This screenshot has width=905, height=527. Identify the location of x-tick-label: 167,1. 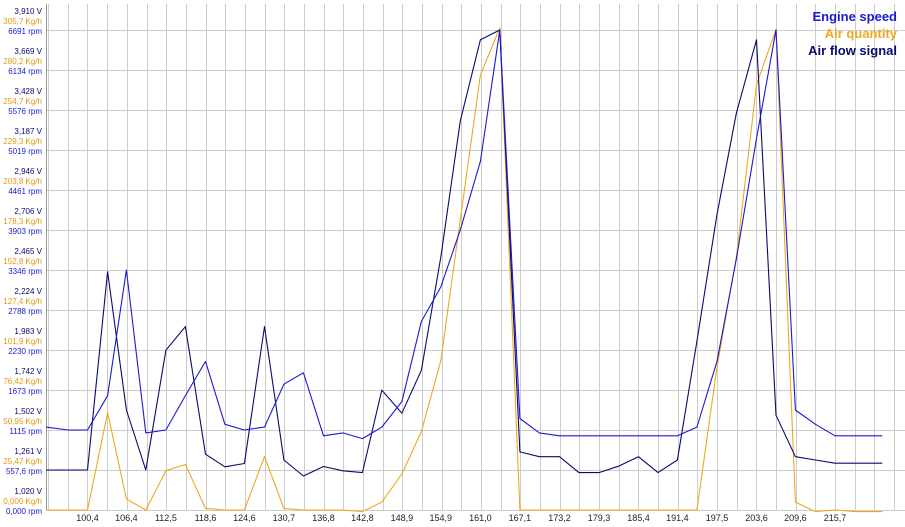
(520, 518).